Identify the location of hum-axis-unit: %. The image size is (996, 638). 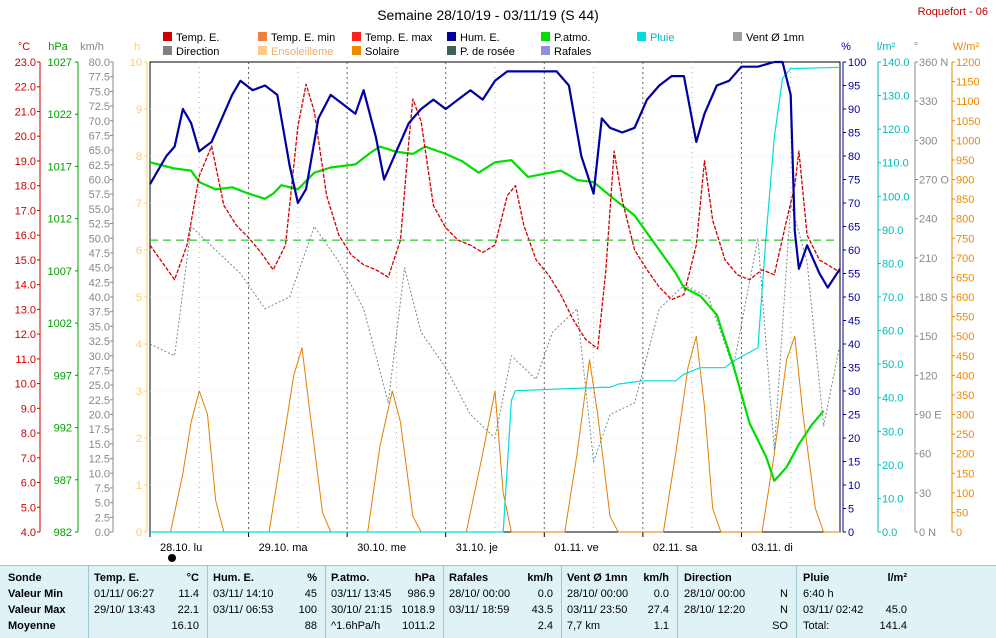
(846, 47).